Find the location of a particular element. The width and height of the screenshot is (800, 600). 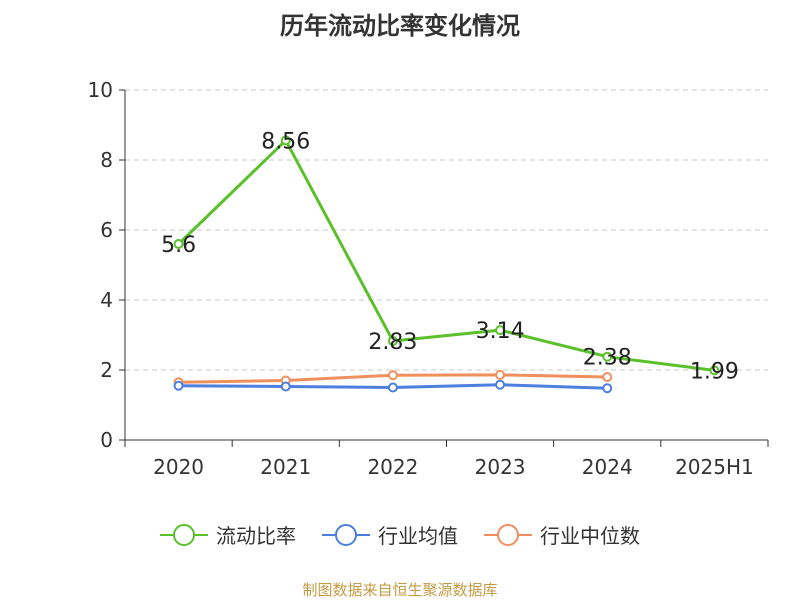

legend-label: 流动比率 is located at coordinates (256, 536).